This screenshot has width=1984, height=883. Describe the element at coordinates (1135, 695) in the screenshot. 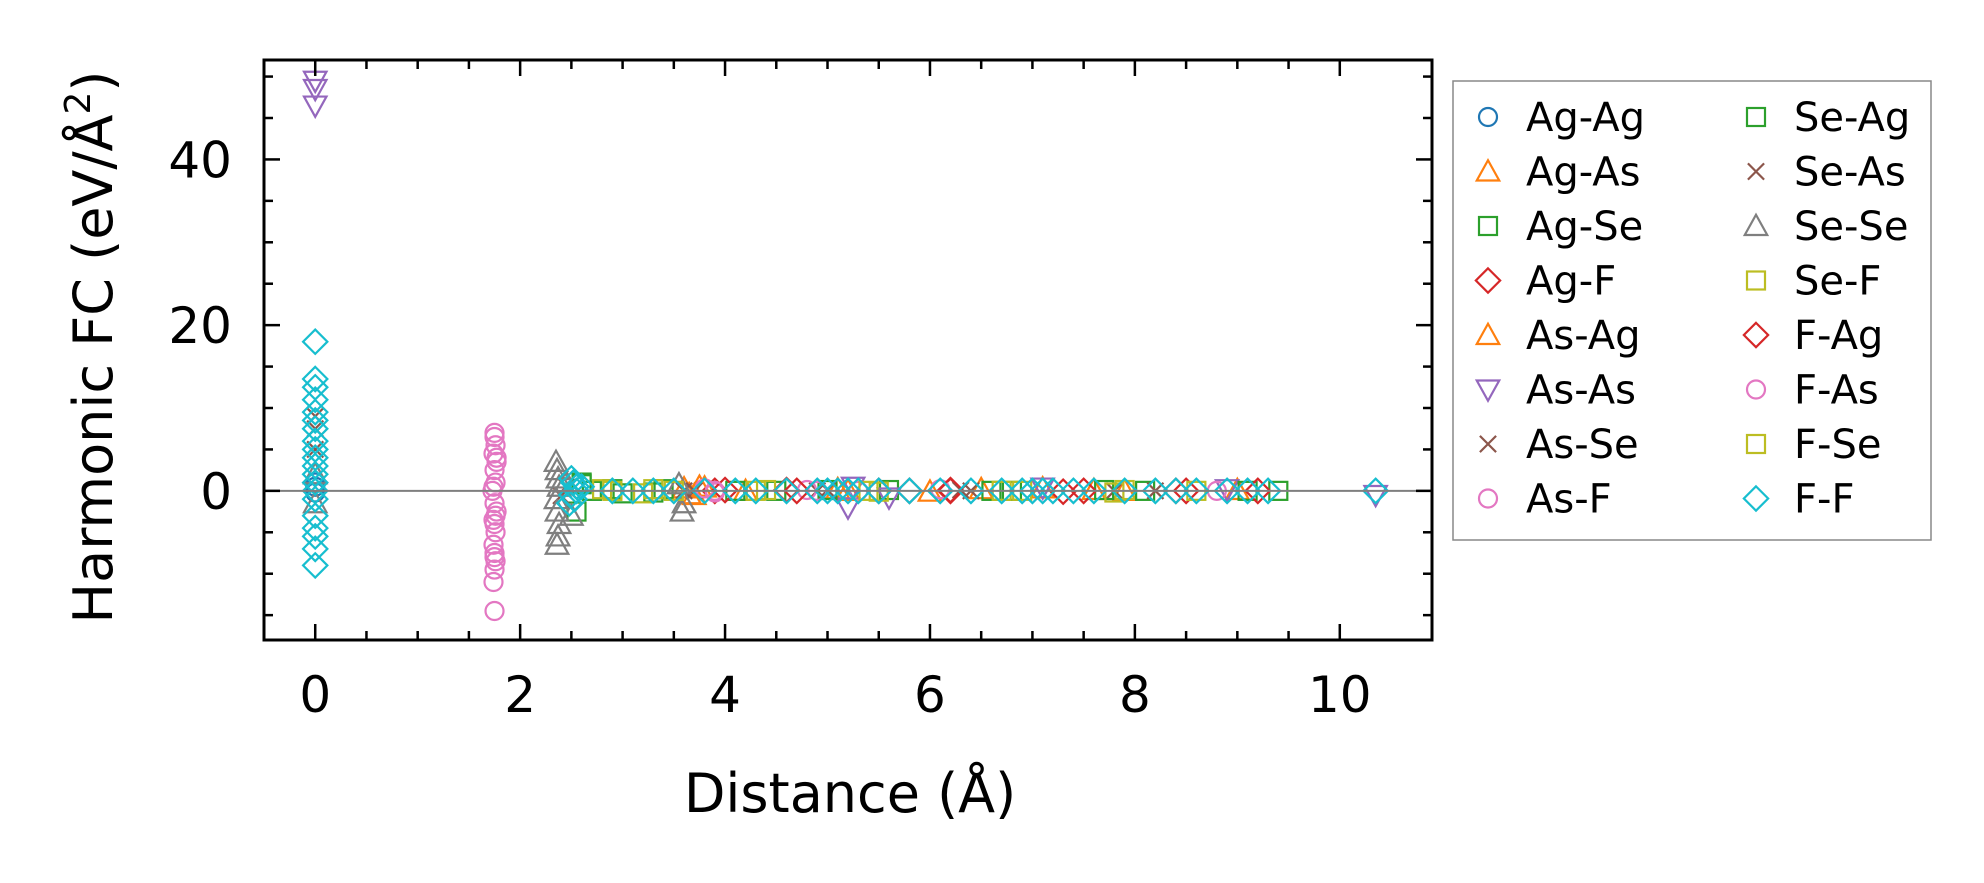

I see `x-tick-label: 8` at that location.